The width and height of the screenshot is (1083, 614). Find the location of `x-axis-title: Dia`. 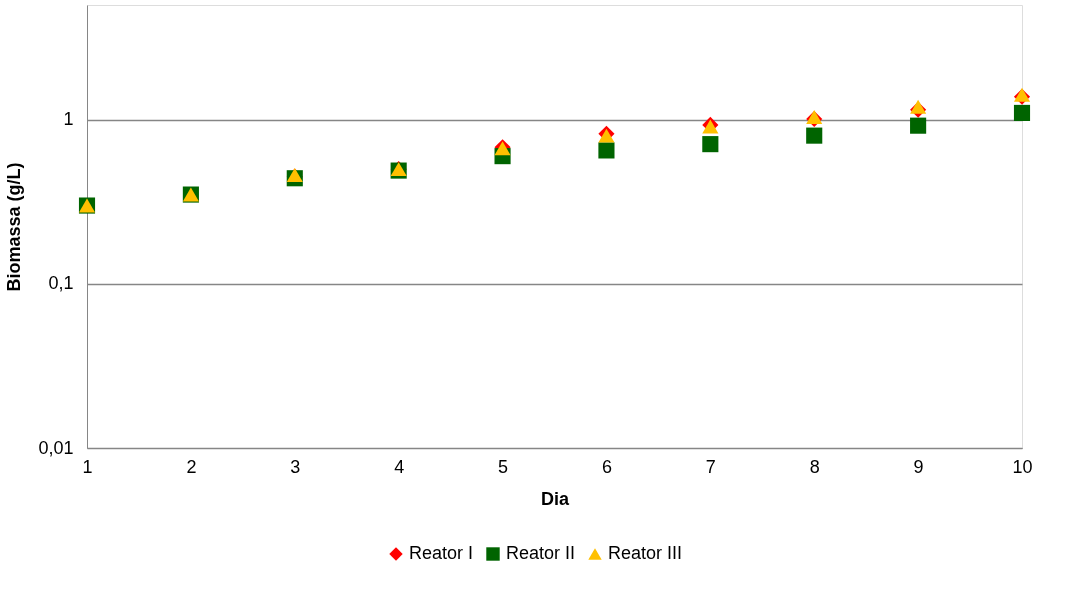

x-axis-title: Dia is located at coordinates (555, 498).